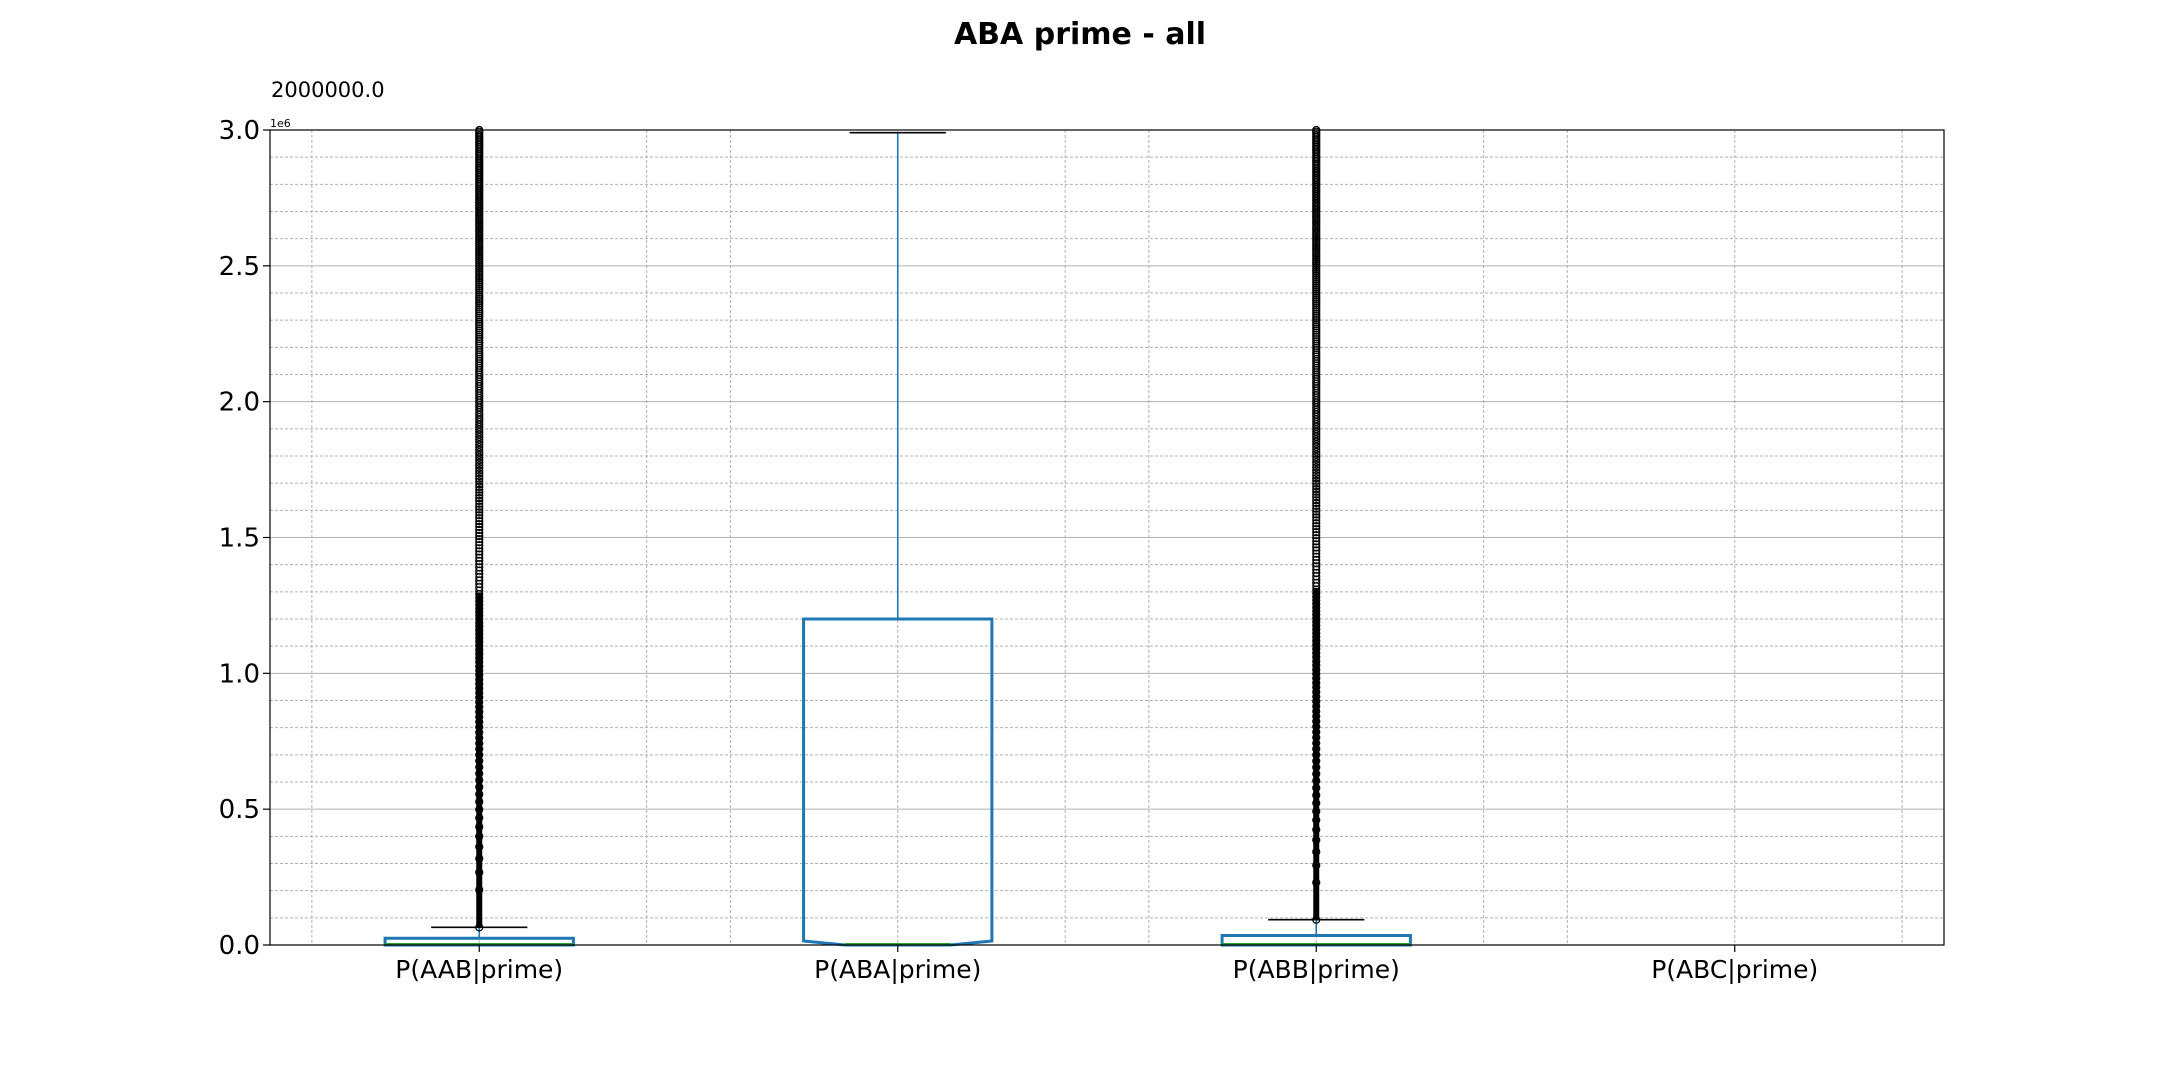 The height and width of the screenshot is (1080, 2160). Describe the element at coordinates (239, 403) in the screenshot. I see `y-tick-label: 2.0` at that location.